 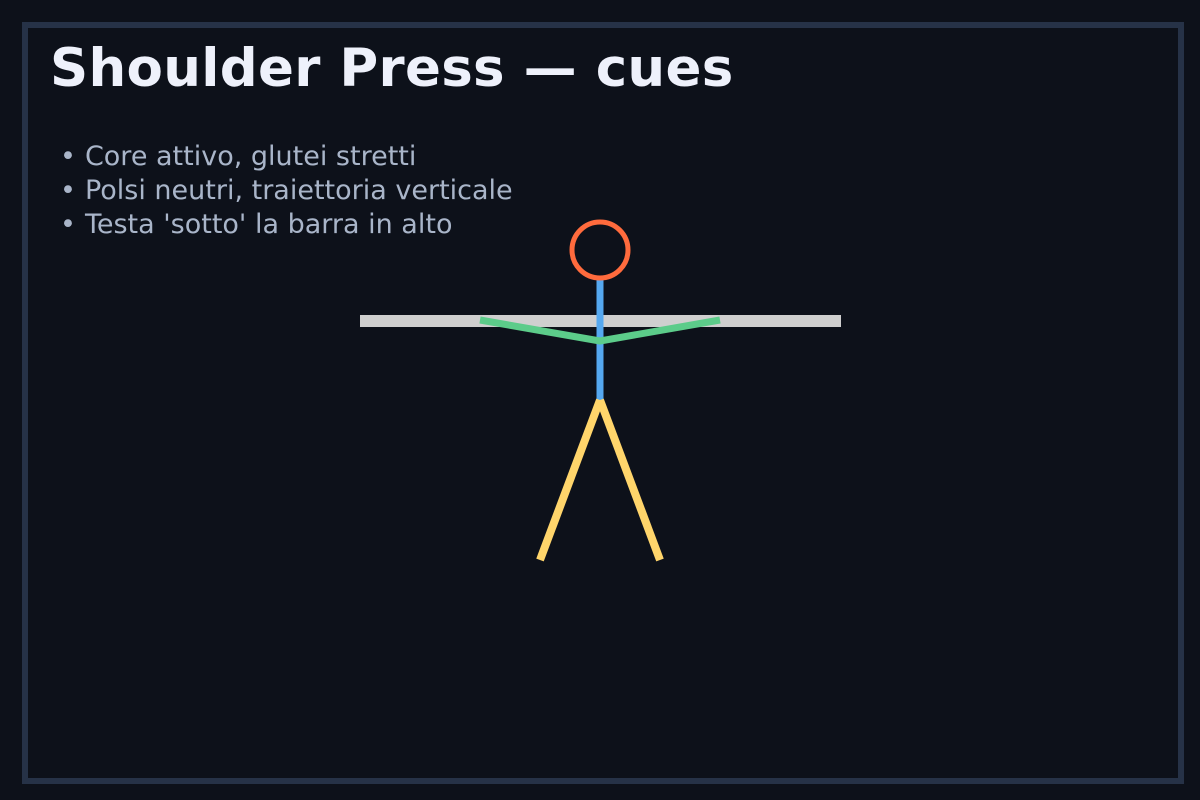 I want to click on cue-item: • Polsi neutri, traiettoria verticale, so click(x=286, y=191).